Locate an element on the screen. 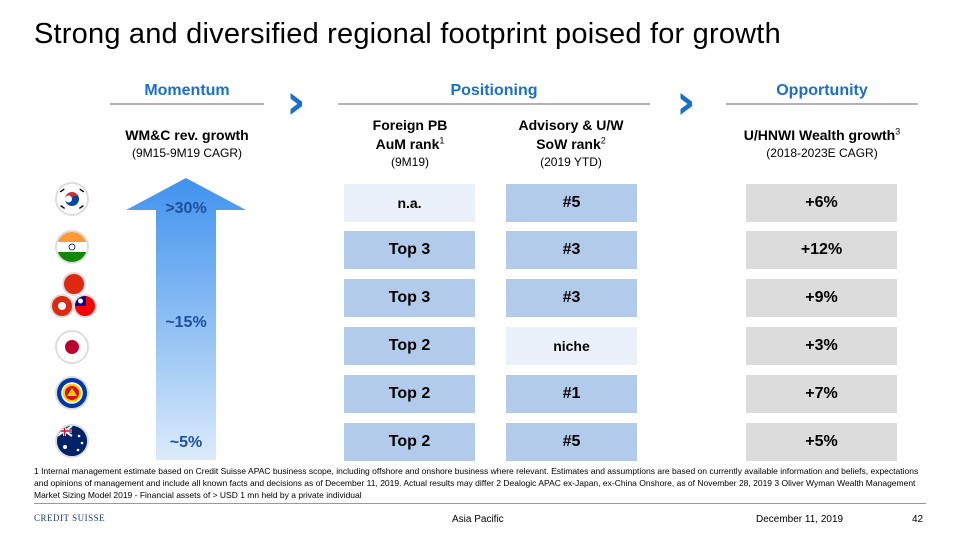 This screenshot has width=960, height=540. column-title: U/HNWI Wealth growth is located at coordinates (819, 135).